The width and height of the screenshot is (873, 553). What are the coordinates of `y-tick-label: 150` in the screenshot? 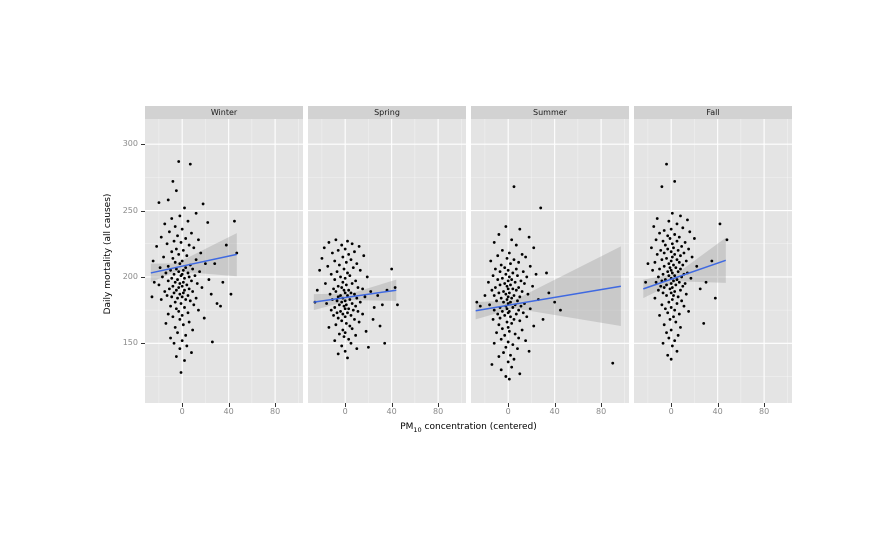 It's located at (130, 343).